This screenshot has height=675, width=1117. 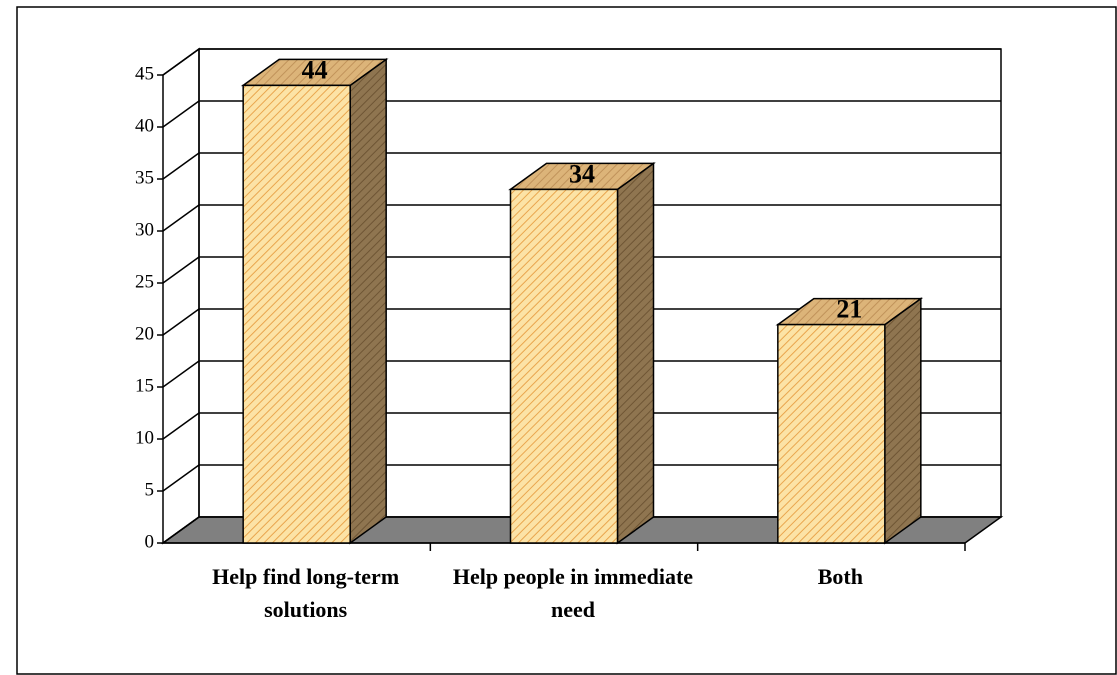 I want to click on x-tick-label: Both, so click(x=840, y=576).